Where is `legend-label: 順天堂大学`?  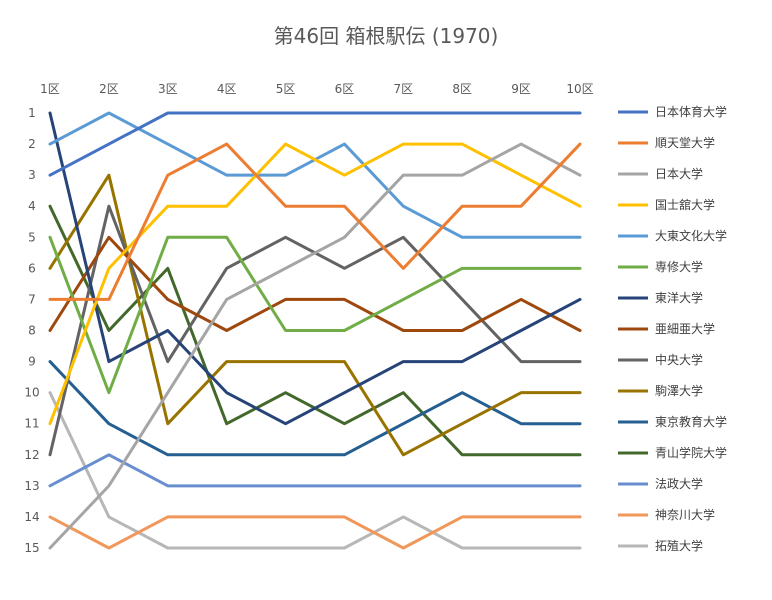 legend-label: 順天堂大学 is located at coordinates (685, 142).